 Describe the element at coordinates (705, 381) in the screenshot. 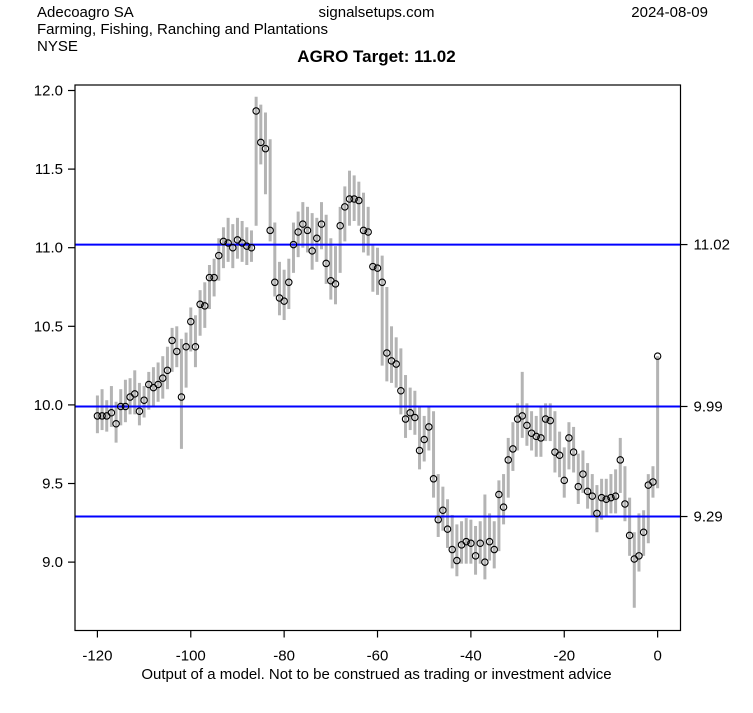

I see `target-line-labels: 11.02 9.99 9.29` at that location.